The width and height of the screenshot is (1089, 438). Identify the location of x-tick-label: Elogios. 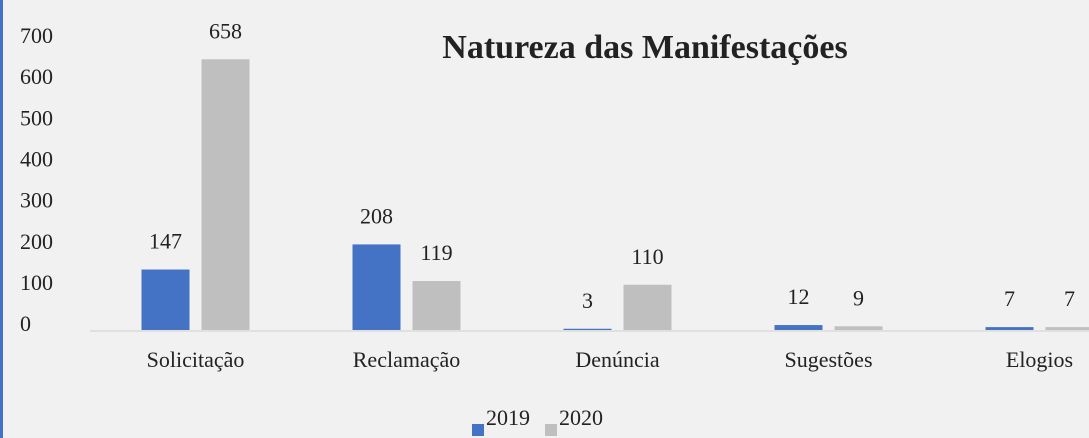
(1039, 359).